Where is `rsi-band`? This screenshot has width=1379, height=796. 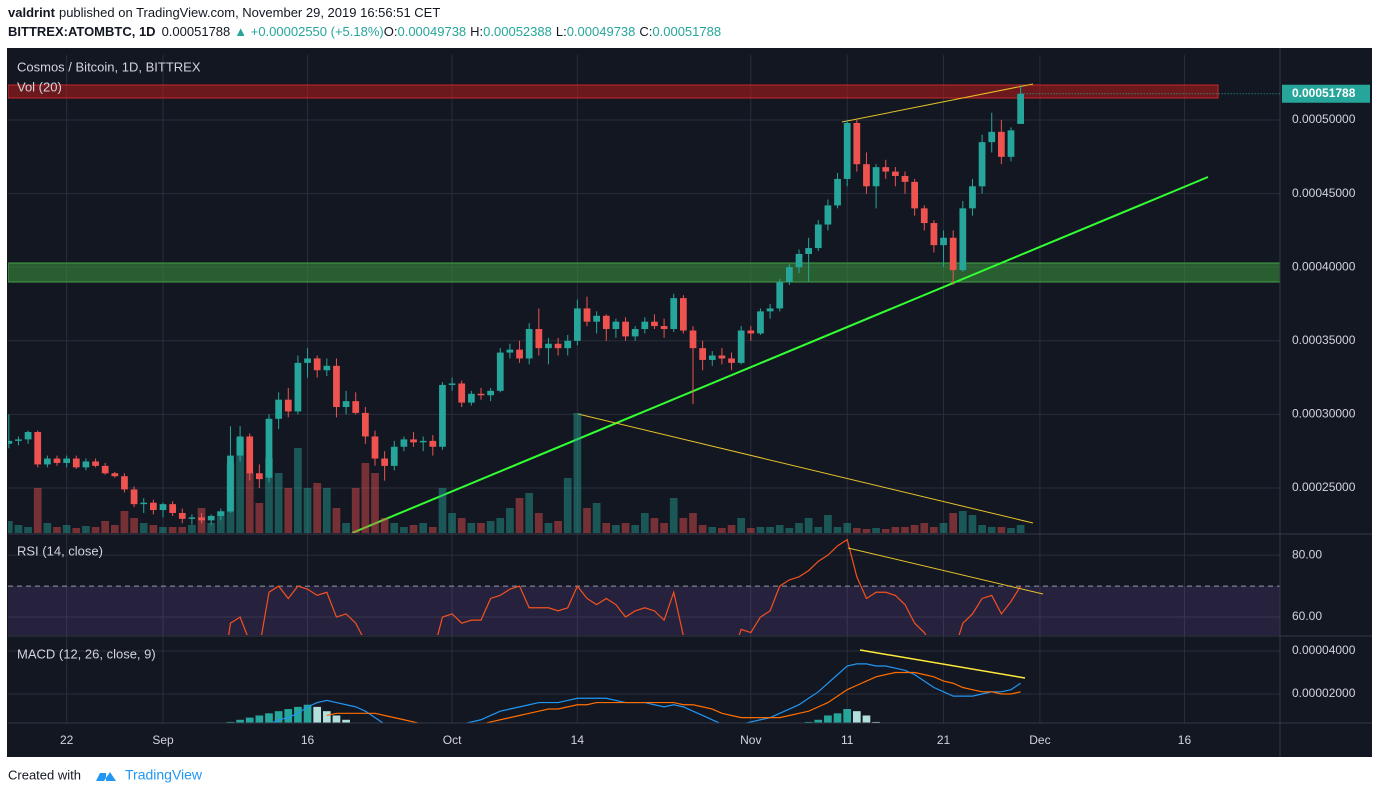 rsi-band is located at coordinates (644, 610).